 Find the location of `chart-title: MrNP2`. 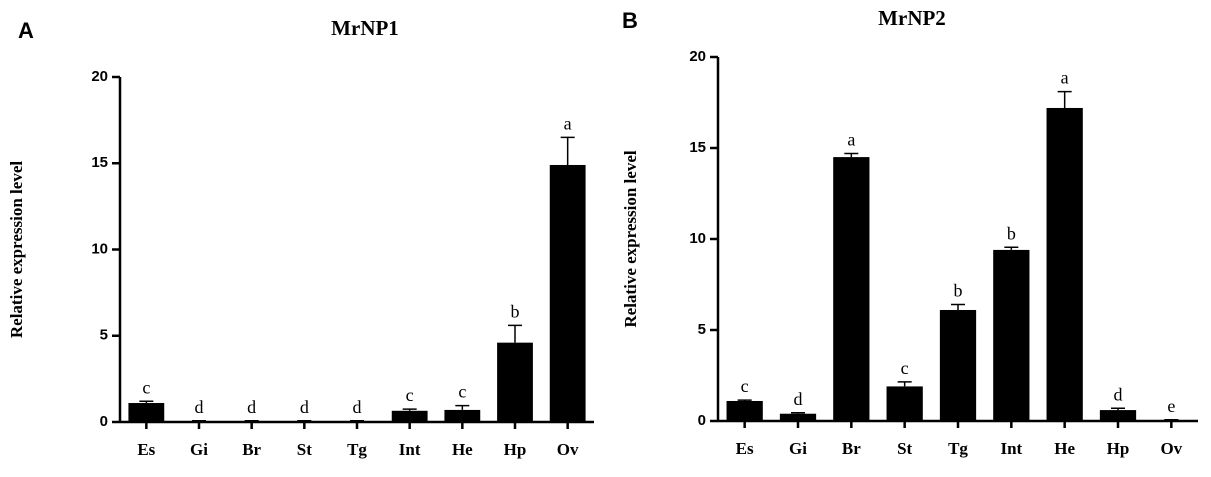

chart-title: MrNP2 is located at coordinates (912, 18).